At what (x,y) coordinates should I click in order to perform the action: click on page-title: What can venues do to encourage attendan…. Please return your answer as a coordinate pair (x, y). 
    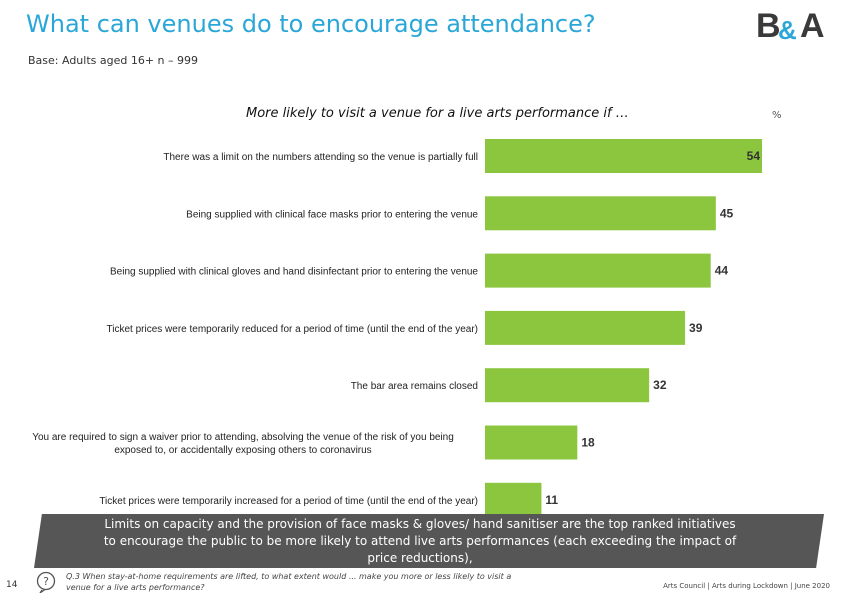
    Looking at the image, I should click on (311, 24).